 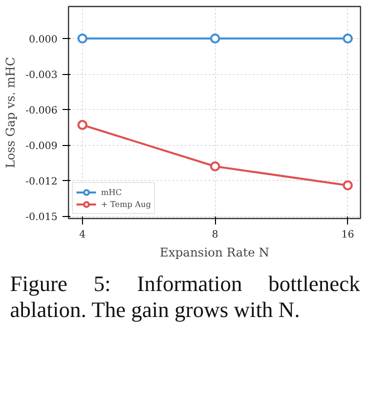 What do you see at coordinates (215, 253) in the screenshot?
I see `x-axis-title: Expansion Rate N` at bounding box center [215, 253].